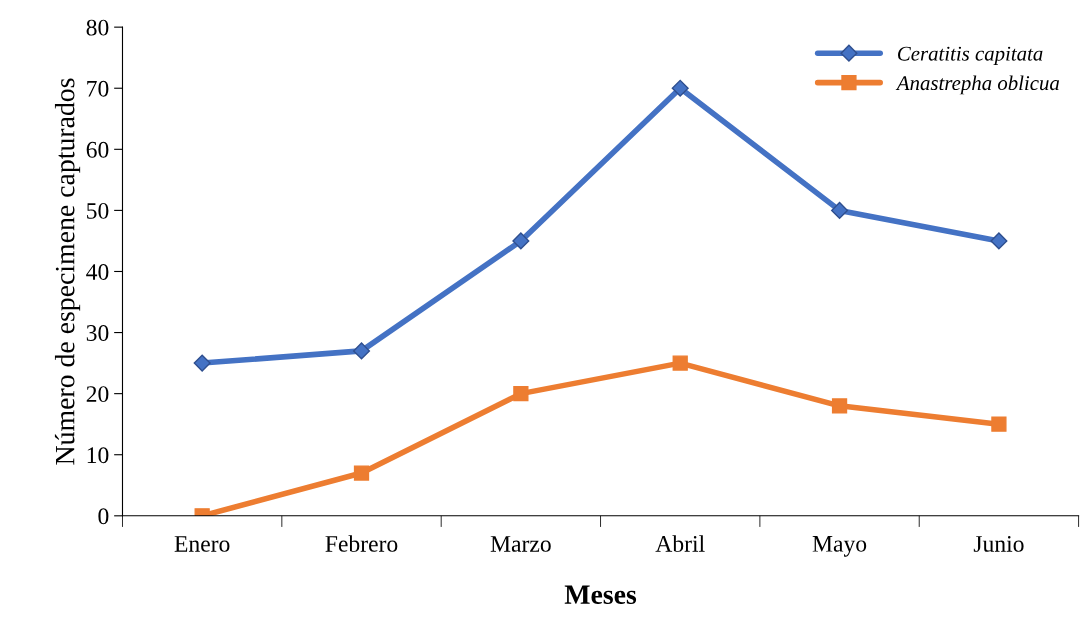 Image resolution: width=1084 pixels, height=617 pixels. I want to click on legend-label: Anastrepha oblicua, so click(977, 85).